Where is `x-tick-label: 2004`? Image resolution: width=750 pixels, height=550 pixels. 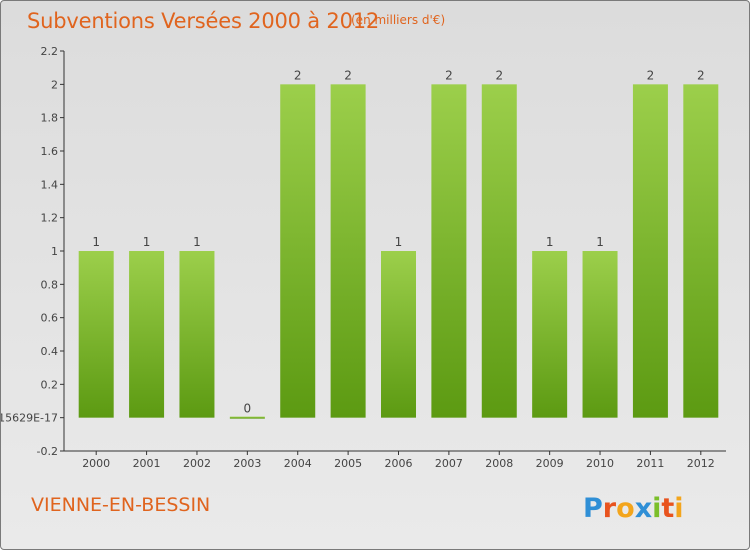
x-tick-label: 2004 is located at coordinates (298, 463).